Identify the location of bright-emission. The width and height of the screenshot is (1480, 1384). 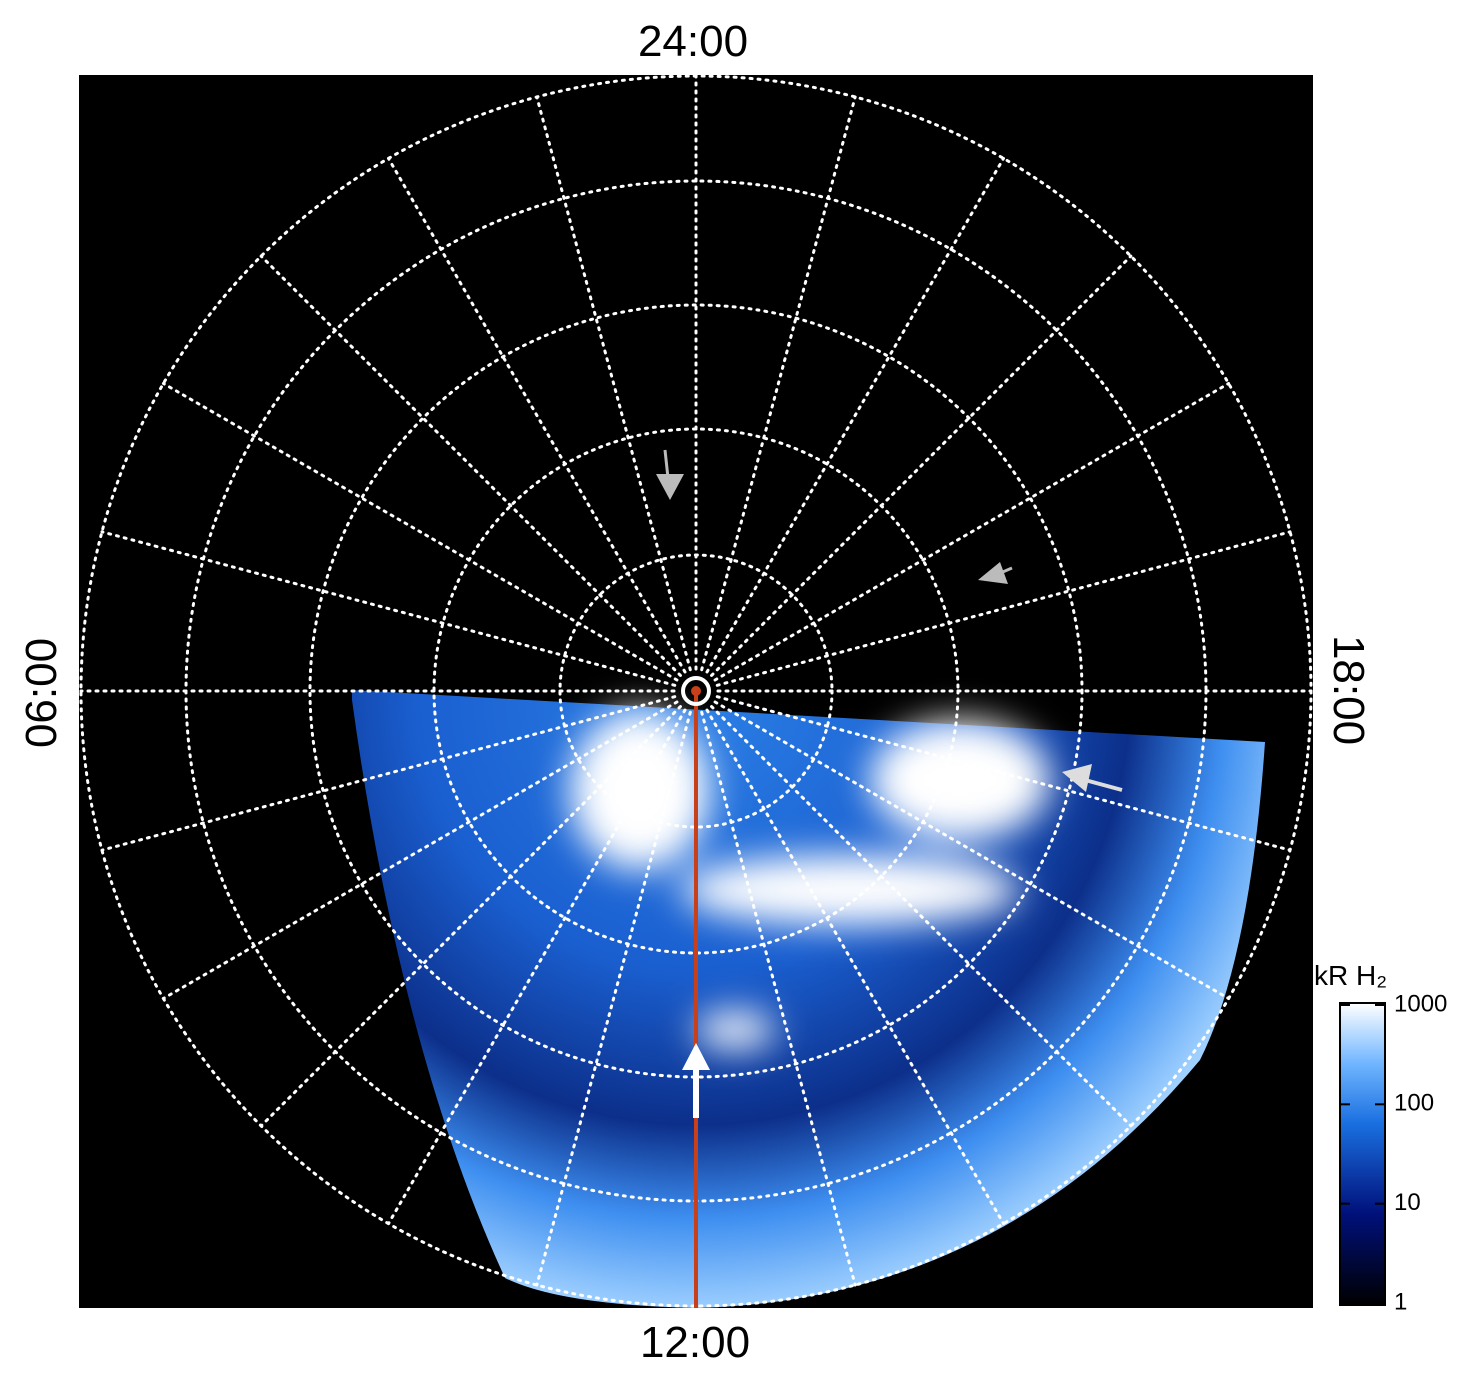
(810, 879).